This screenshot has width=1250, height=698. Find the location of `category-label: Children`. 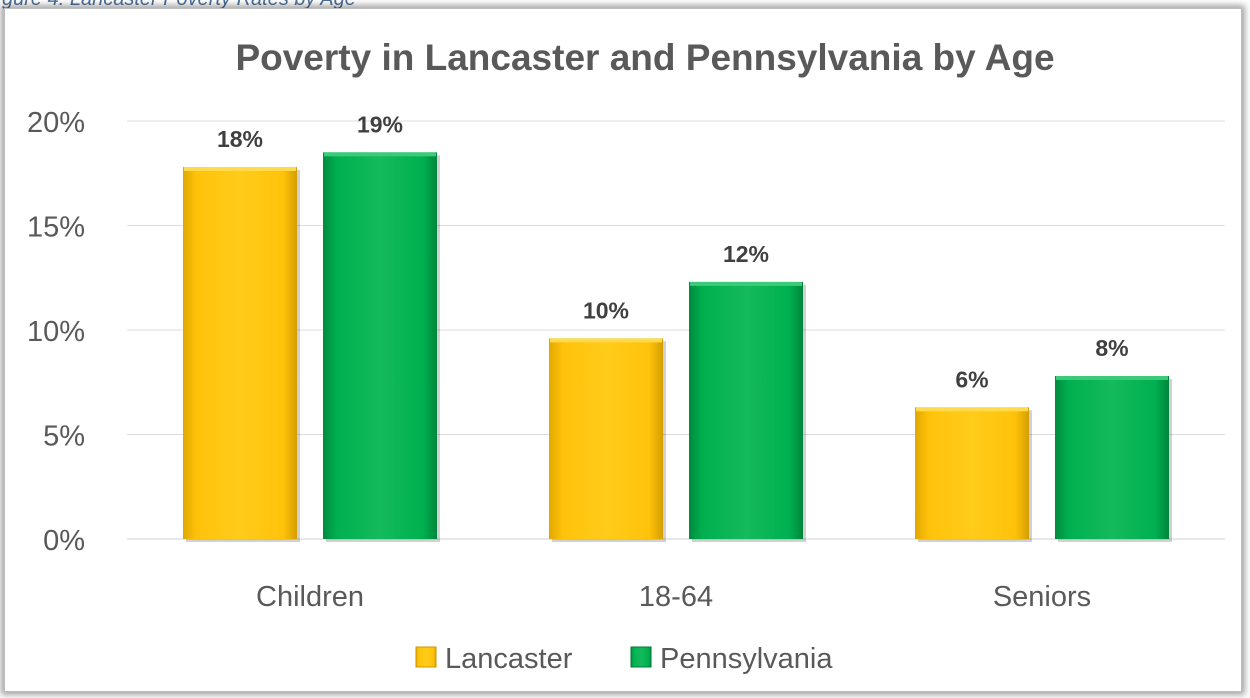

category-label: Children is located at coordinates (310, 597).